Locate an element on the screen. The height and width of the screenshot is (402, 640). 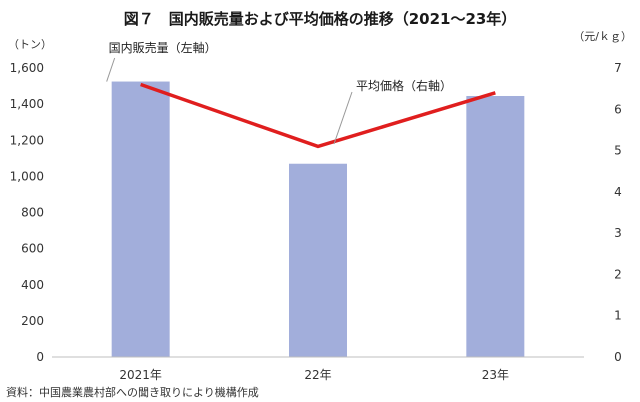
source-note: 資料：中国農業農村部への聞き取りにより機構作成 is located at coordinates (132, 392).